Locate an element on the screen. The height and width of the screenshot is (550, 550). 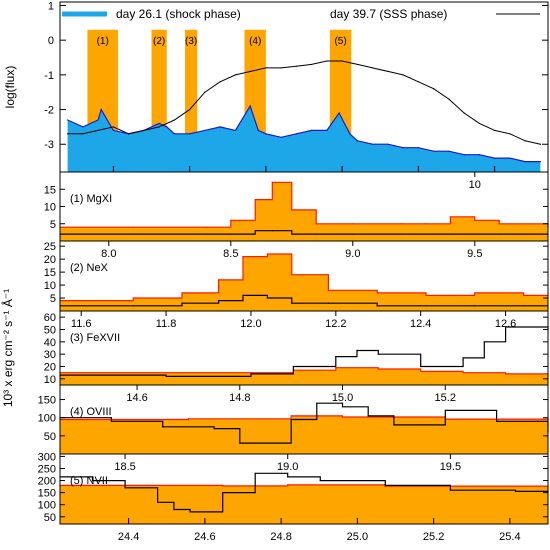
region-label: (5) is located at coordinates (340, 41).